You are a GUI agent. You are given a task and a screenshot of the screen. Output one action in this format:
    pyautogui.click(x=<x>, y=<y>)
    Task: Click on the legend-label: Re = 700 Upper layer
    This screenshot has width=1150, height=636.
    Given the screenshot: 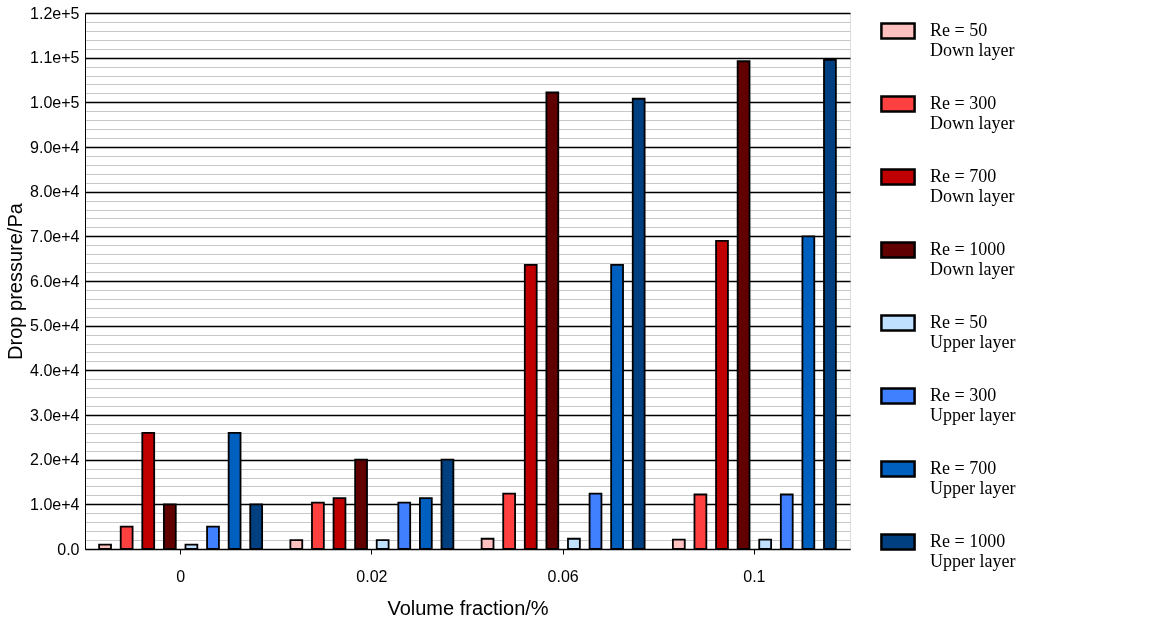 What is the action you would take?
    pyautogui.click(x=973, y=478)
    